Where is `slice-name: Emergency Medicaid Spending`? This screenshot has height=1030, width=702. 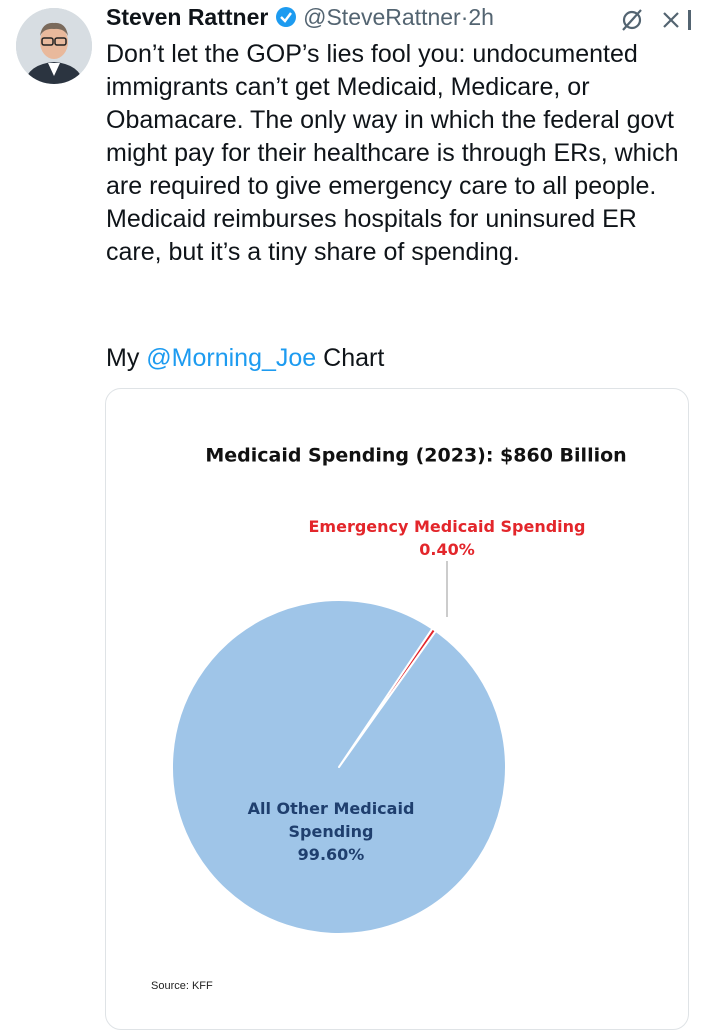 slice-name: Emergency Medicaid Spending is located at coordinates (447, 526).